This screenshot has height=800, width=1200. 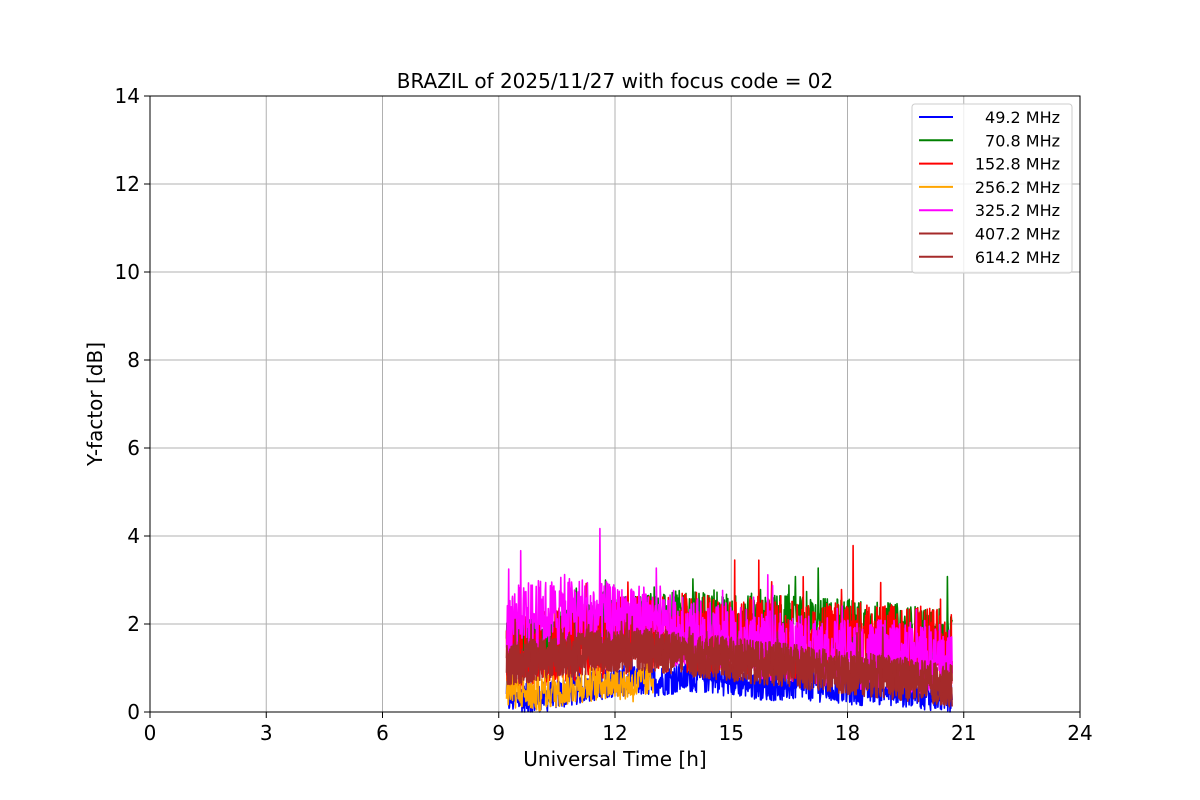 I want to click on y-axis-label: Y-factor [dB], so click(x=95, y=404).